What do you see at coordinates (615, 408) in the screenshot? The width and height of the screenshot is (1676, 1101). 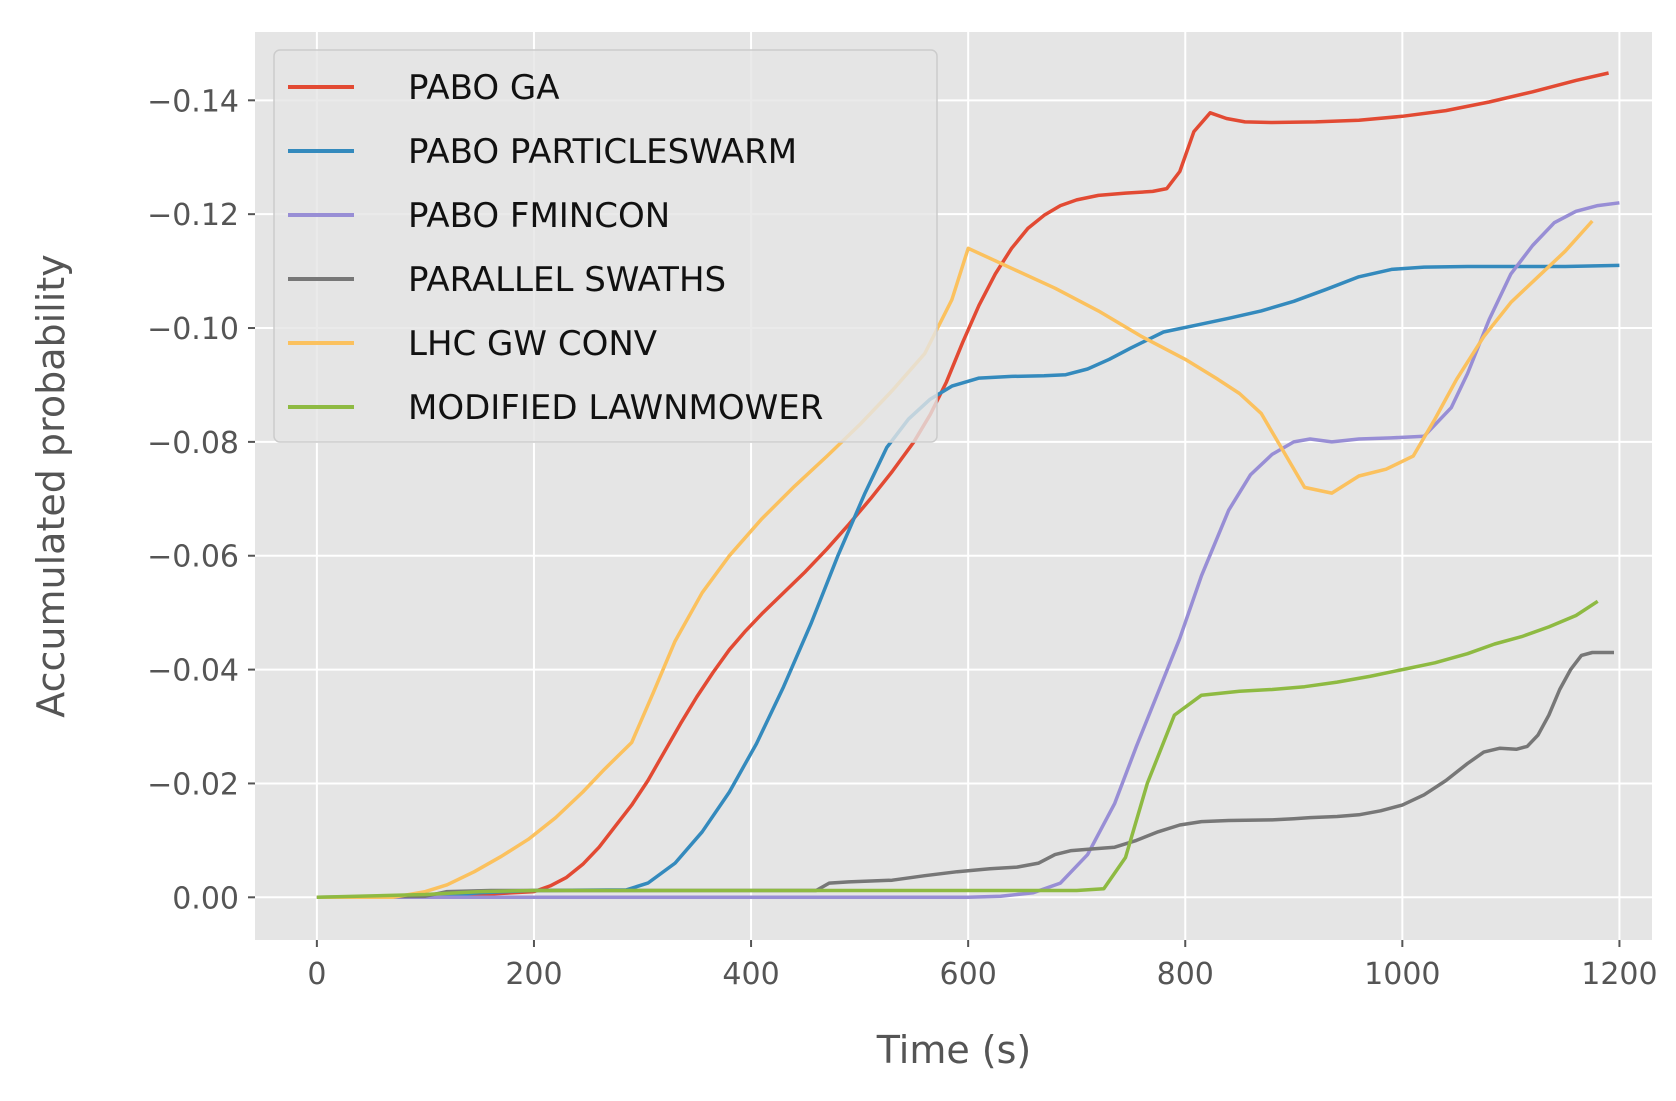 I see `legend-label-5: MODIFIED LAWNMOWER` at bounding box center [615, 408].